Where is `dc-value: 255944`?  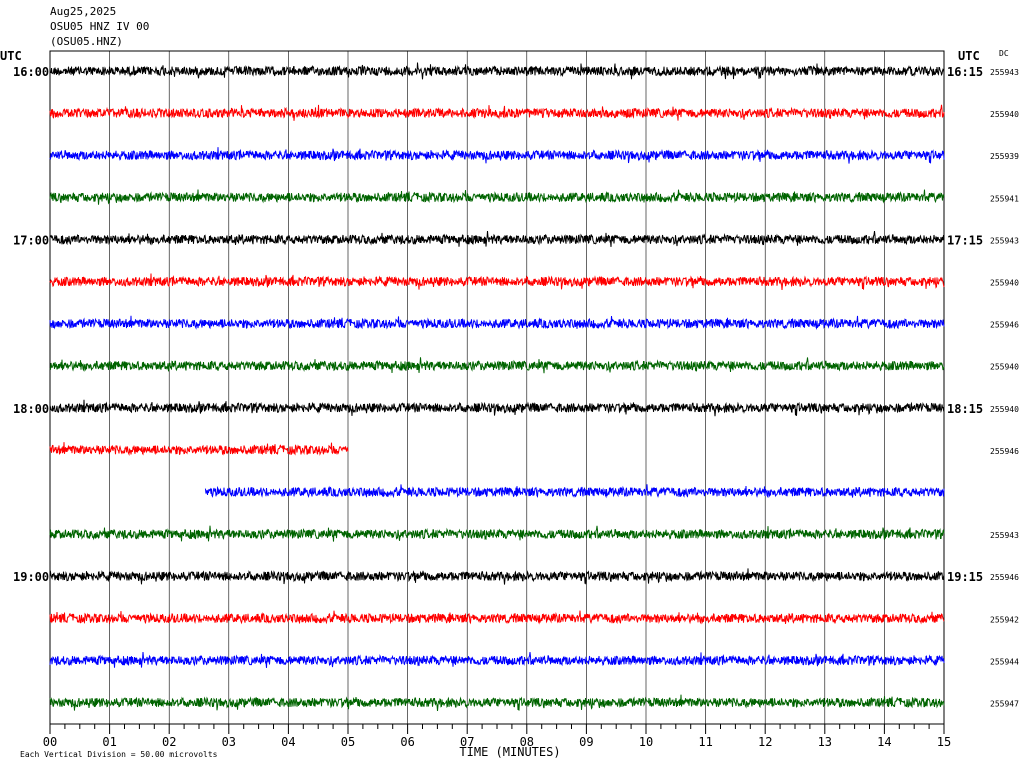
dc-value: 255944 is located at coordinates (1004, 661).